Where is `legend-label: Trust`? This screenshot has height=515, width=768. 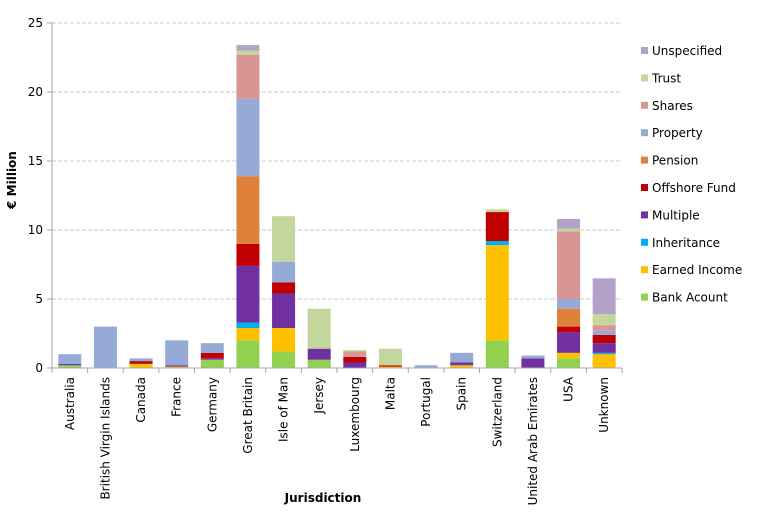 legend-label: Trust is located at coordinates (666, 78).